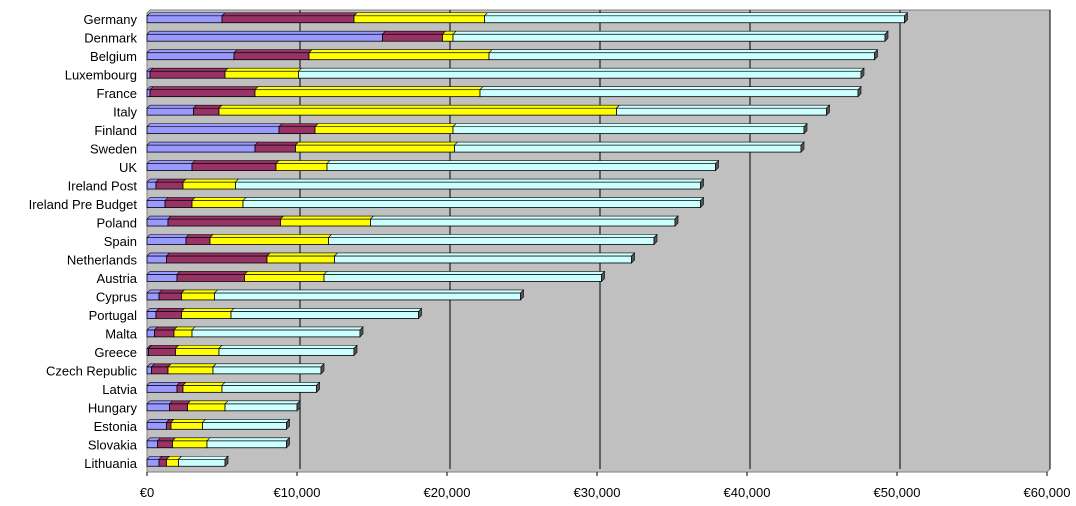 This screenshot has height=506, width=1076. Describe the element at coordinates (113, 56) in the screenshot. I see `category-label: Belgium` at that location.